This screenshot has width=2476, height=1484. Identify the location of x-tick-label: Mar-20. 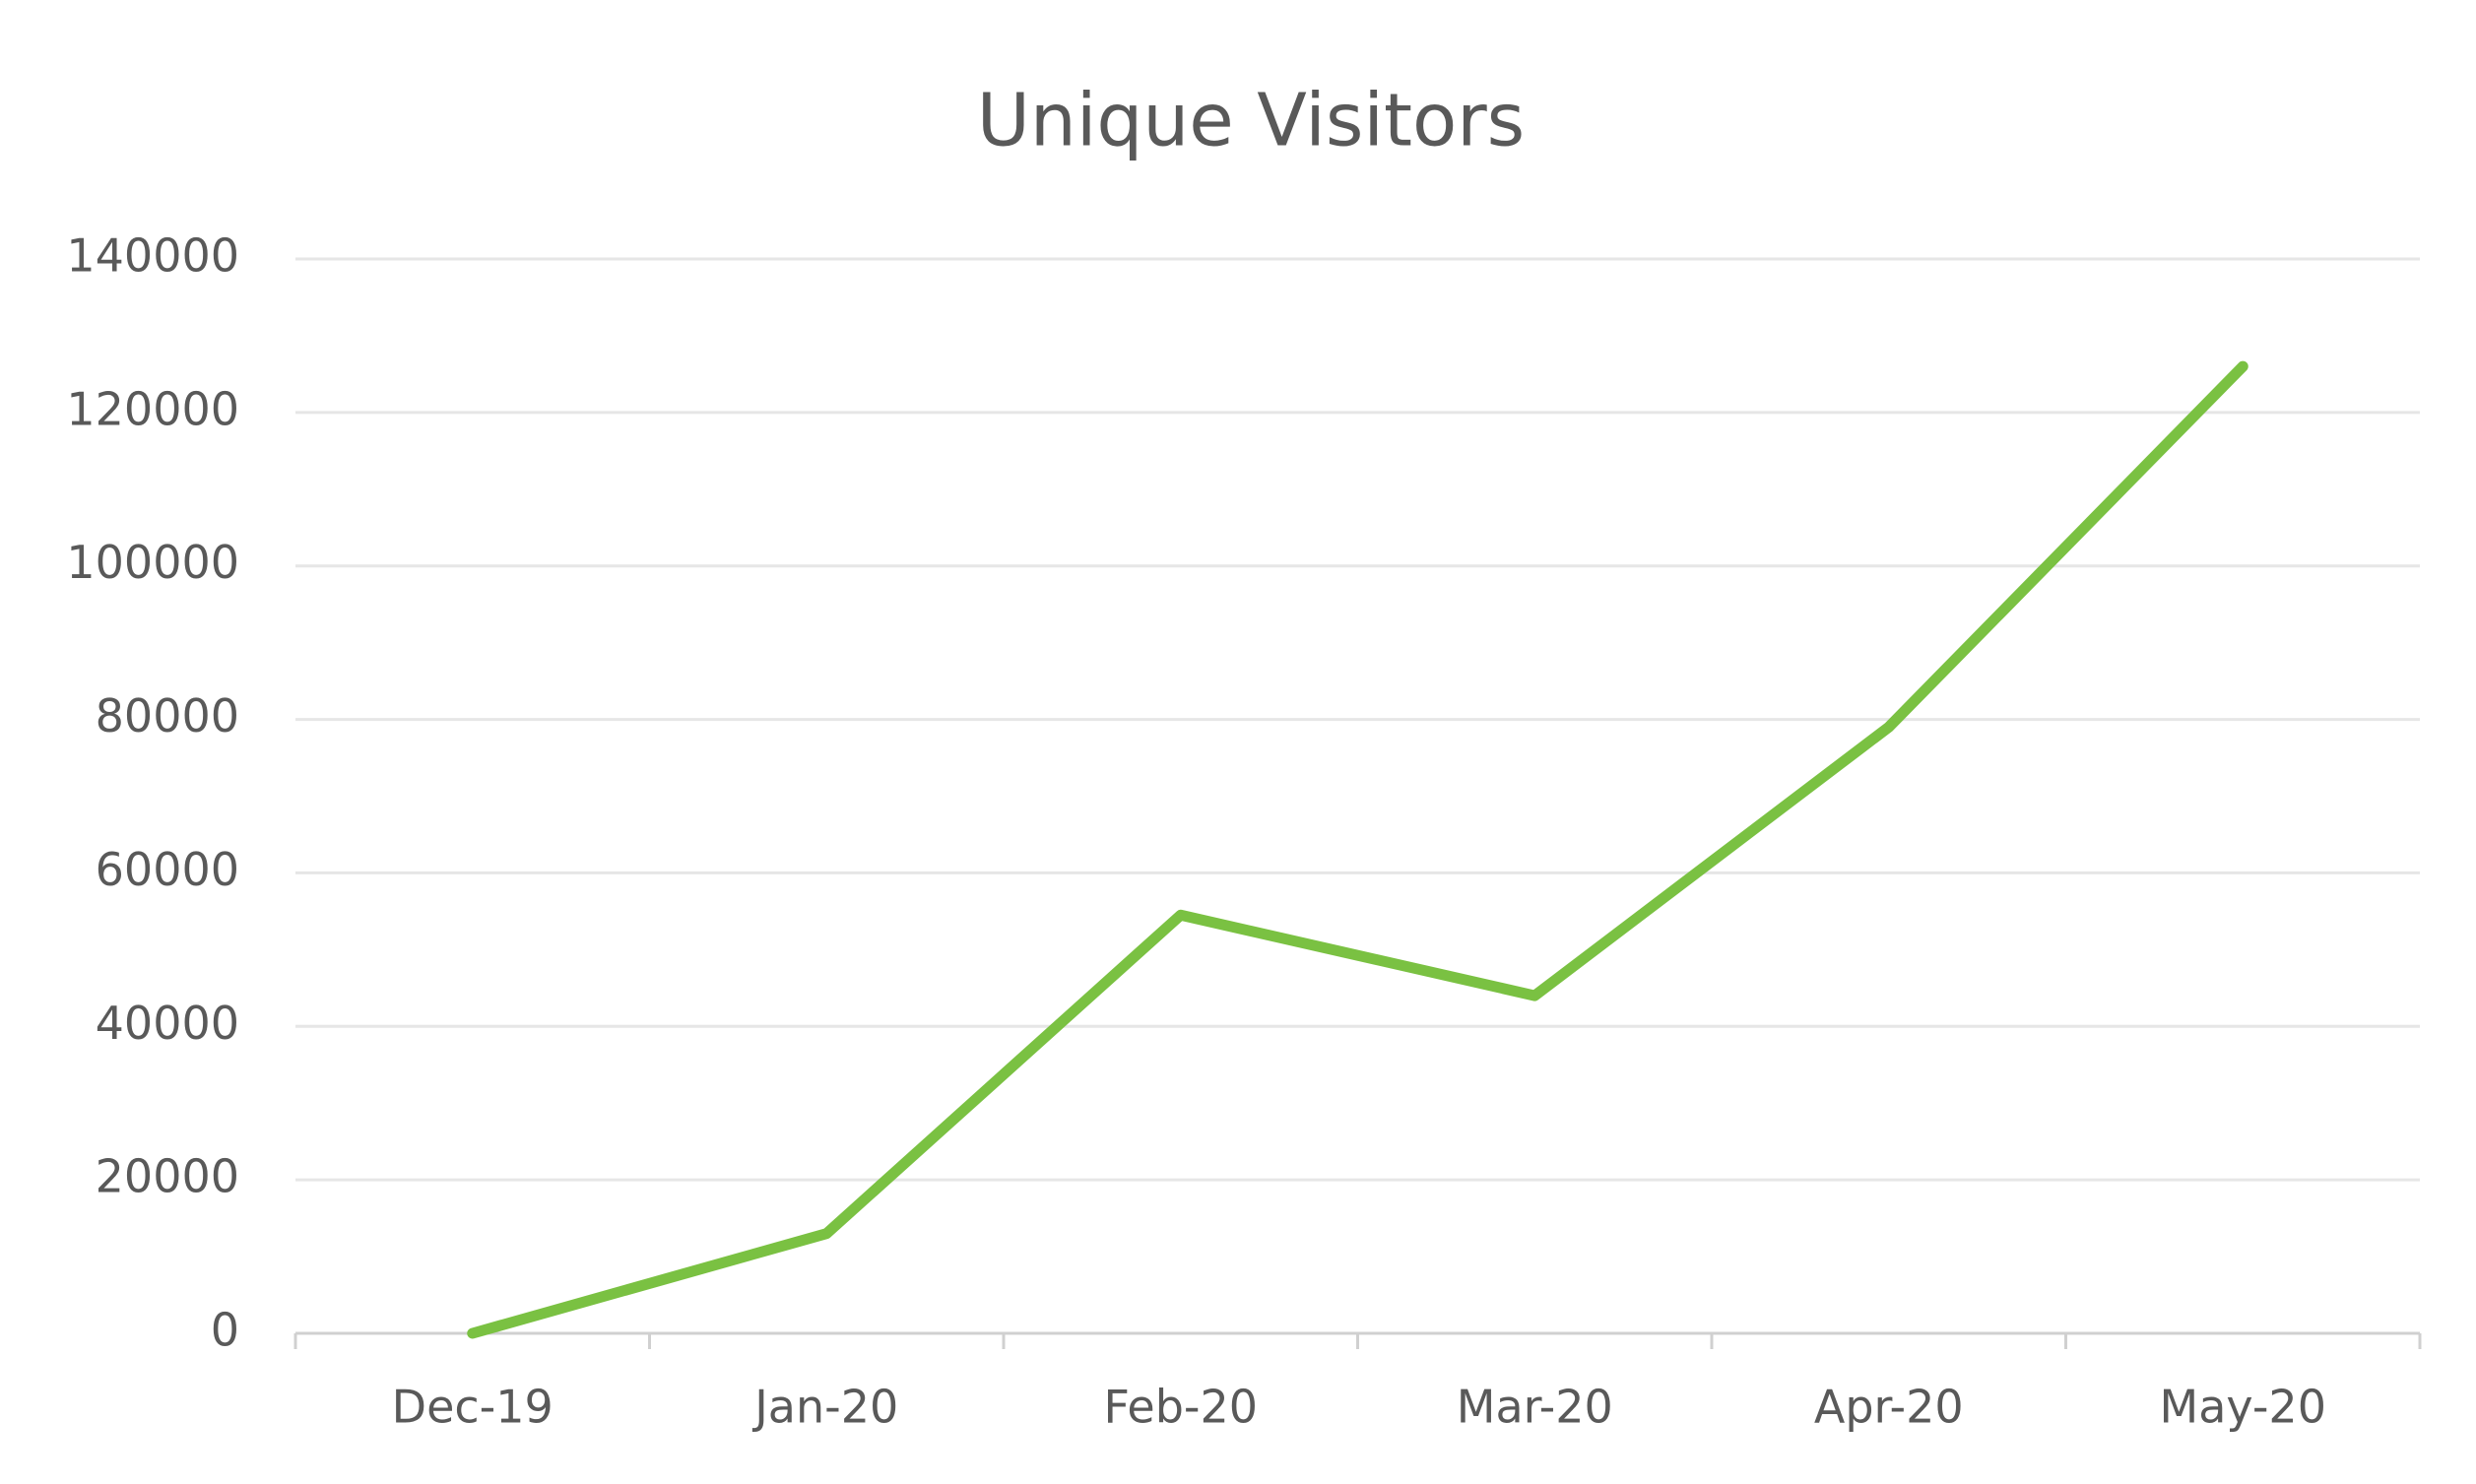
(1535, 1407).